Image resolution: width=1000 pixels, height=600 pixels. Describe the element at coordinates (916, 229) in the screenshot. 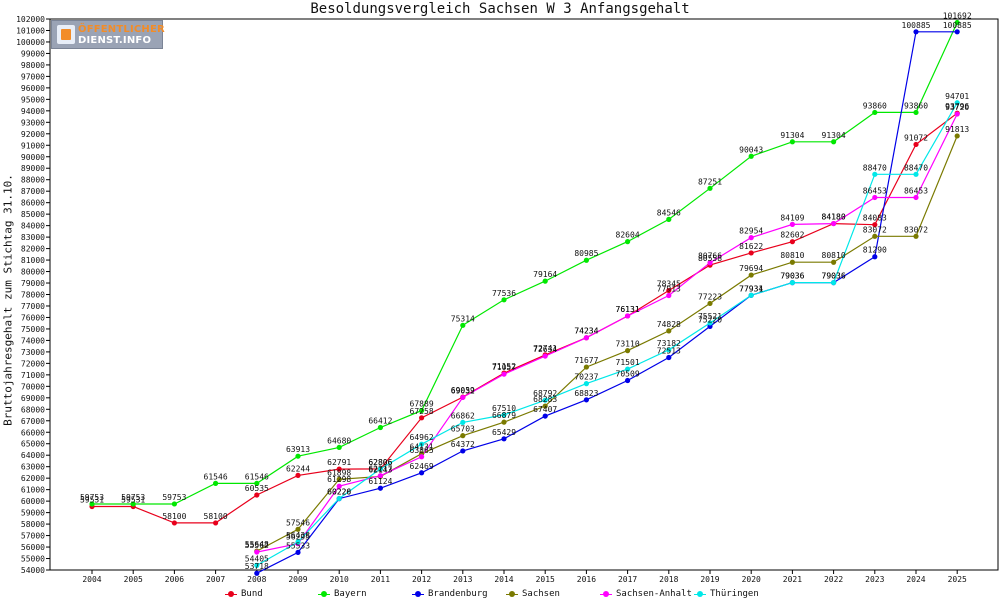

I see `data-label-sachsen: 83072` at that location.